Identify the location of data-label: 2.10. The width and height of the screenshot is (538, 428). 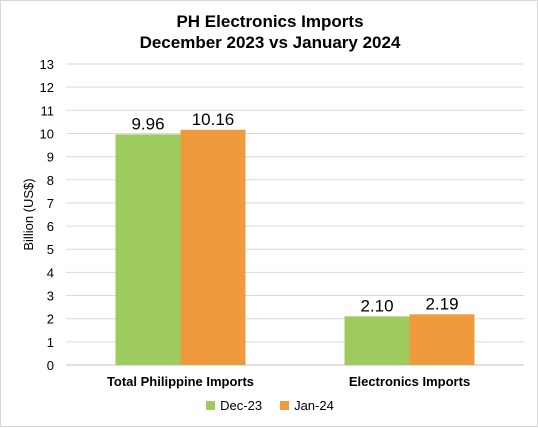
(376, 305).